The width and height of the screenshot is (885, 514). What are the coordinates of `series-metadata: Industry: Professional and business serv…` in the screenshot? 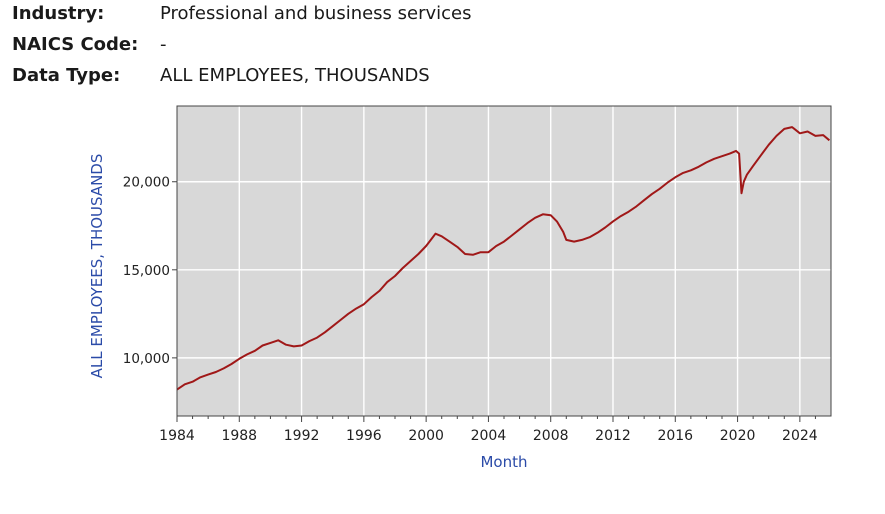 It's located at (242, 48).